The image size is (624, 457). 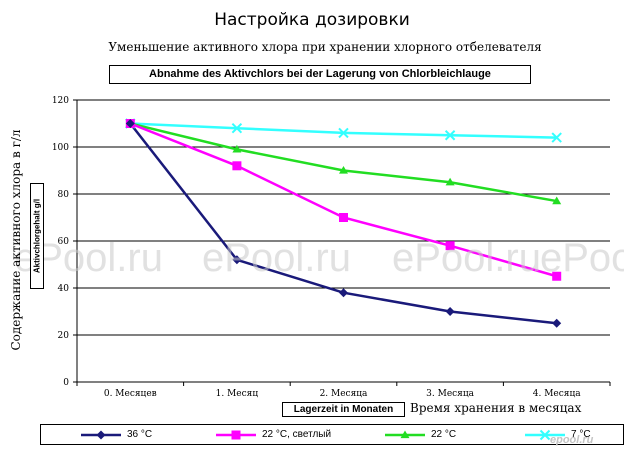 What do you see at coordinates (344, 394) in the screenshot?
I see `x-tick-label: 2. Месяца` at bounding box center [344, 394].